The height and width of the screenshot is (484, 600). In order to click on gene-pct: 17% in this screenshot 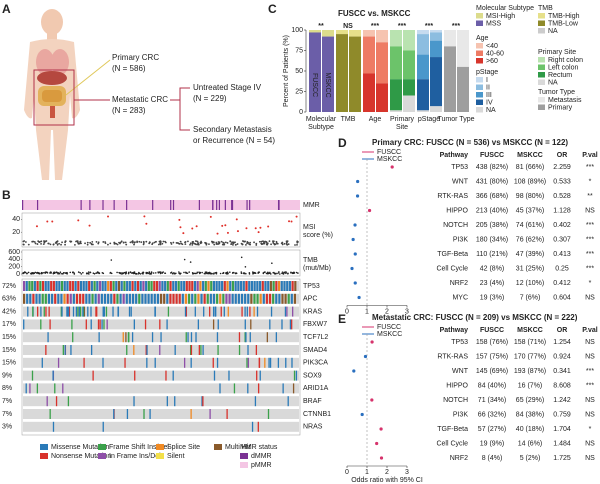, I will do `click(9, 324)`.